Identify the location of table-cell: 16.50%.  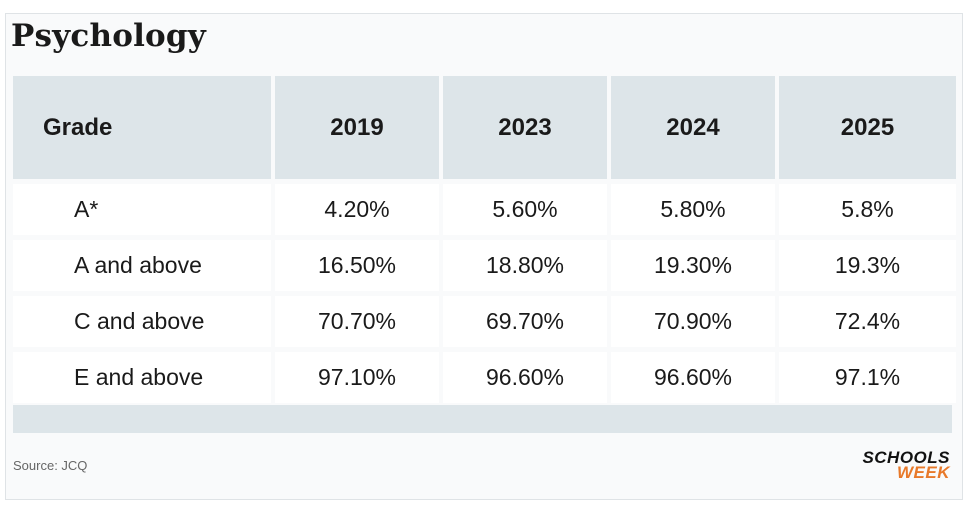
(357, 265).